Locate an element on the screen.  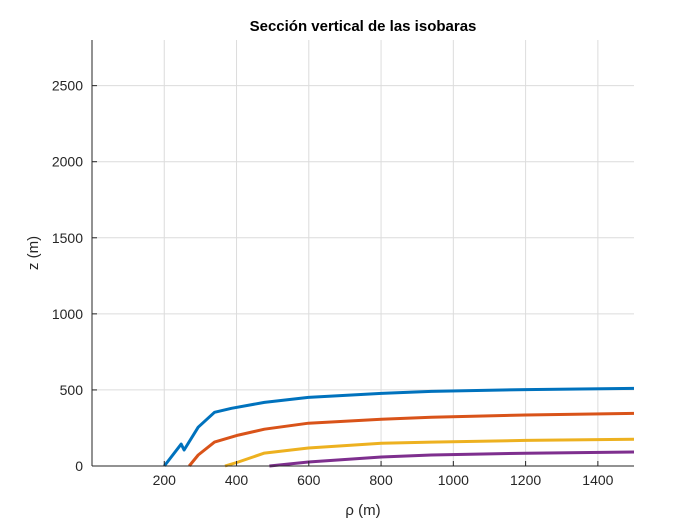
series-lines is located at coordinates (399, 427).